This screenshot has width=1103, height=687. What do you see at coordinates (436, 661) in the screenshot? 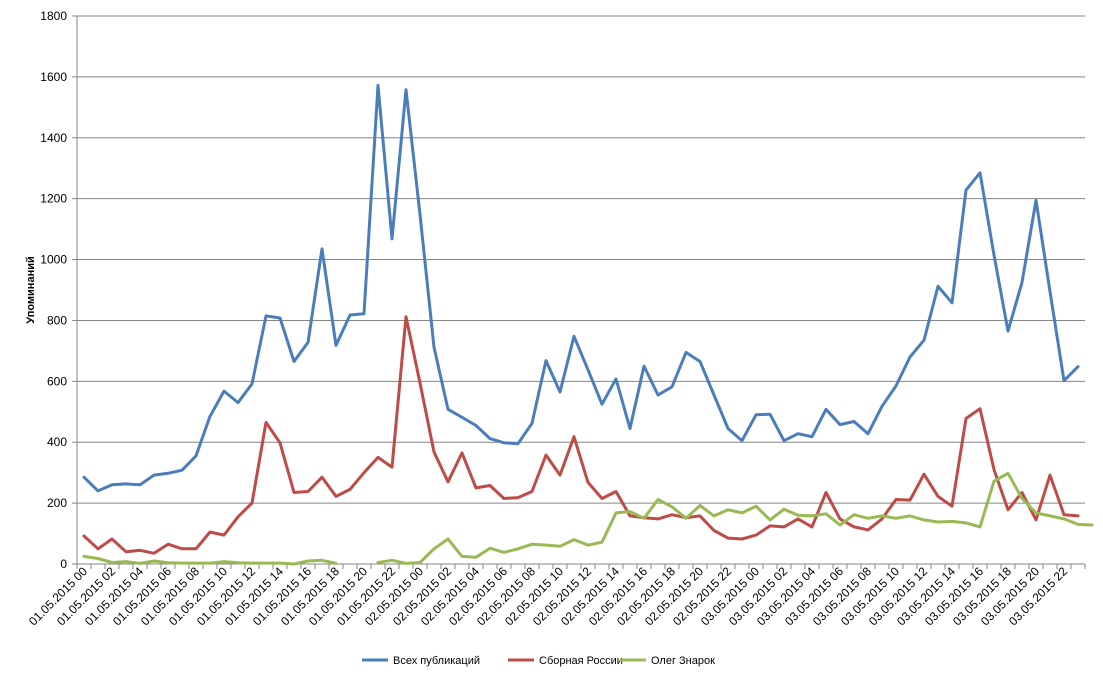
I see `legend-label: Всех публикаций` at bounding box center [436, 661].